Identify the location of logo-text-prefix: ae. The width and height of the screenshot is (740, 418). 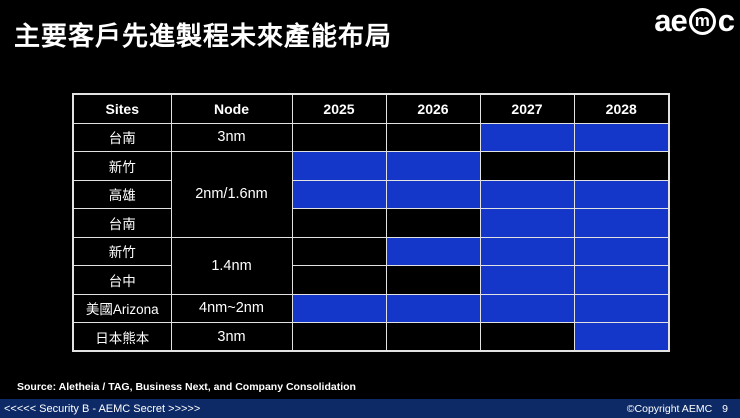
(670, 20).